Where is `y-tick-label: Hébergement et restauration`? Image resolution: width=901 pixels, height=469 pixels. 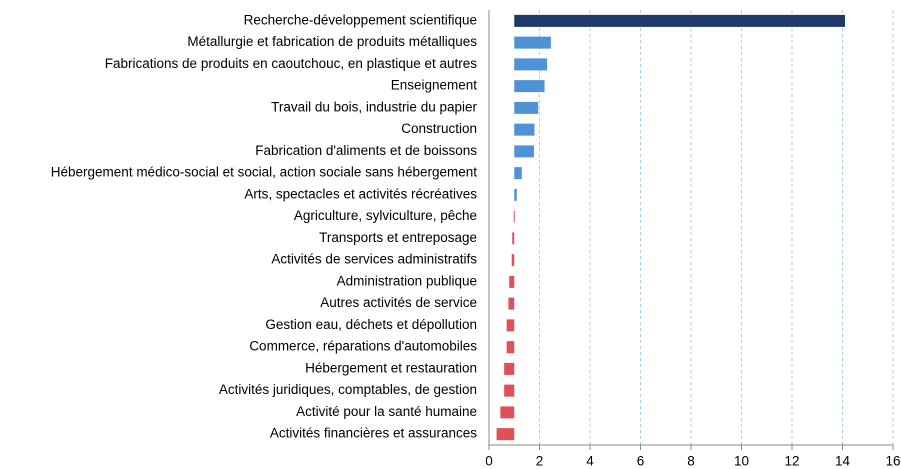 y-tick-label: Hébergement et restauration is located at coordinates (391, 367).